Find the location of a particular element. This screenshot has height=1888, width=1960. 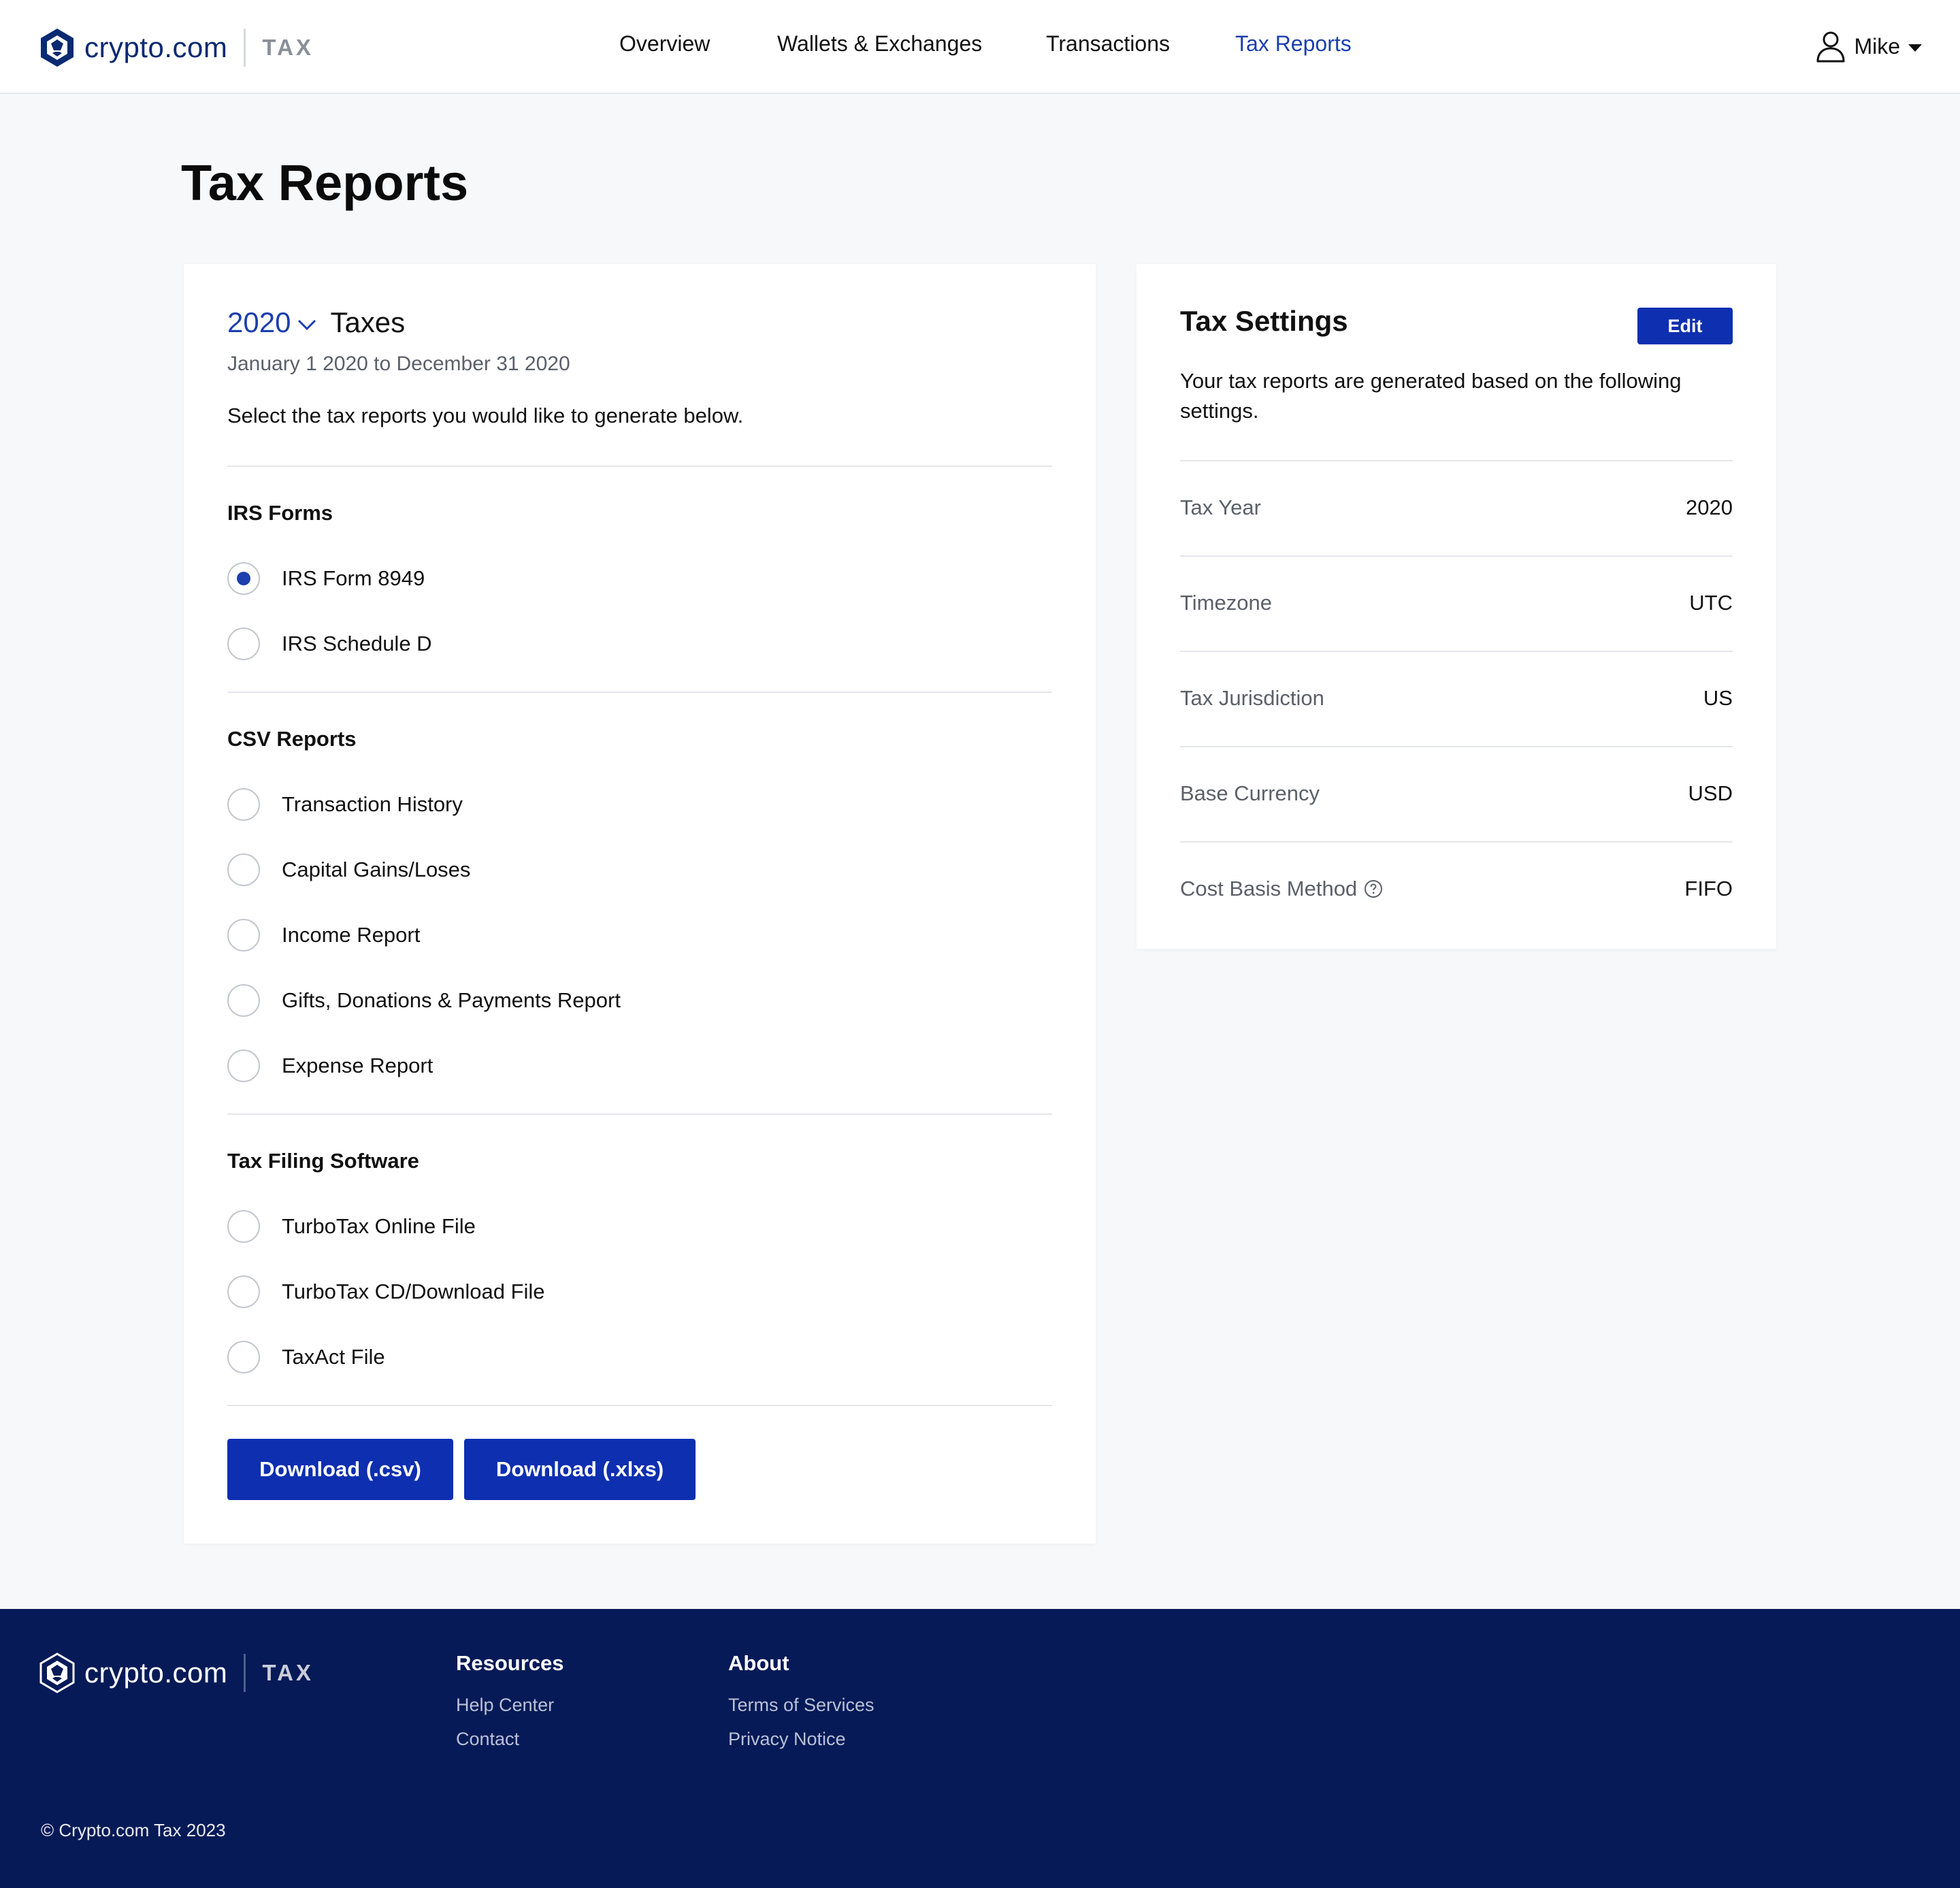

year-header: 2020 Taxes is located at coordinates (316, 322).